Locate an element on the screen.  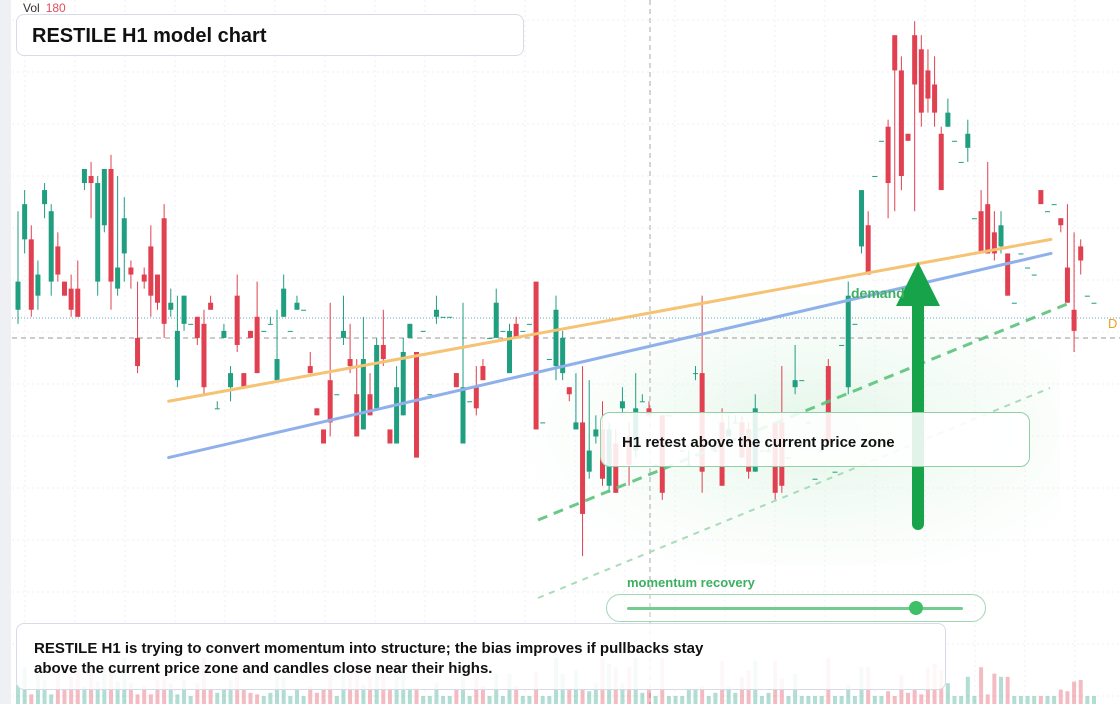
chart-title-panel: RESTILE H1 model chart is located at coordinates (270, 35).